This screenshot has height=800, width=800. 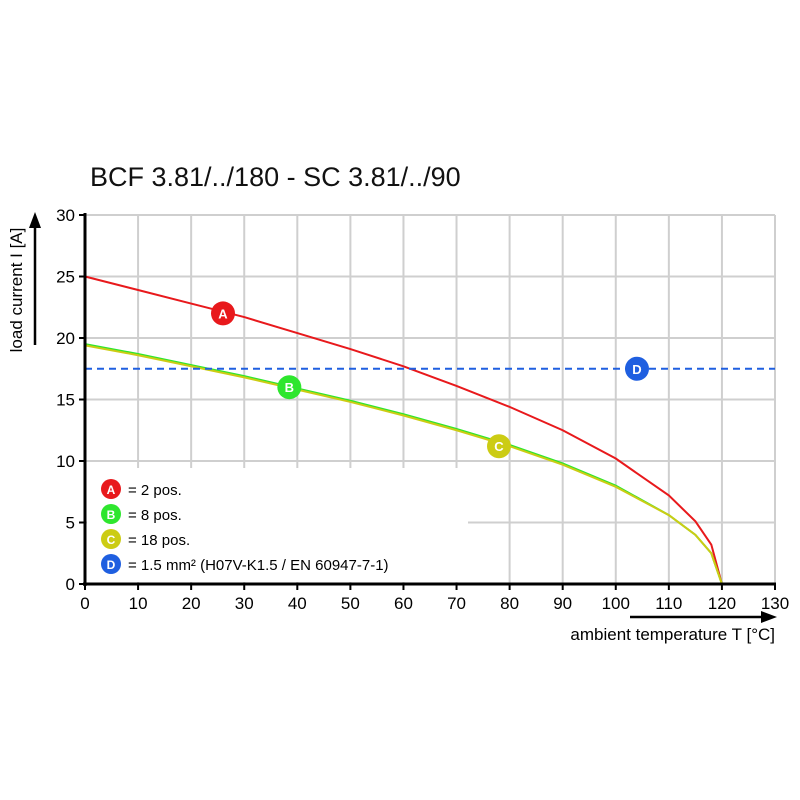 I want to click on legend-label-c: = 18 pos., so click(x=159, y=540).